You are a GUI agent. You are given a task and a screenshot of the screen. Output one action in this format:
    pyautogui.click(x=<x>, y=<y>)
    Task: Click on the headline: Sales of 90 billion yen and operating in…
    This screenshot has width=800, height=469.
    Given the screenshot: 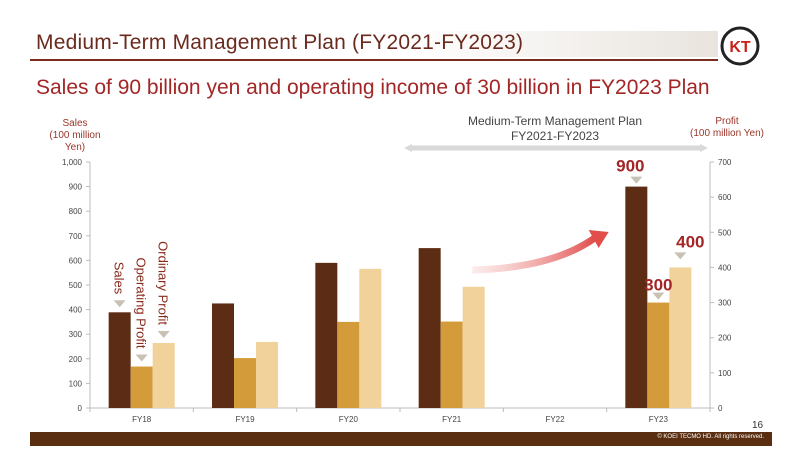 What is the action you would take?
    pyautogui.click(x=373, y=87)
    